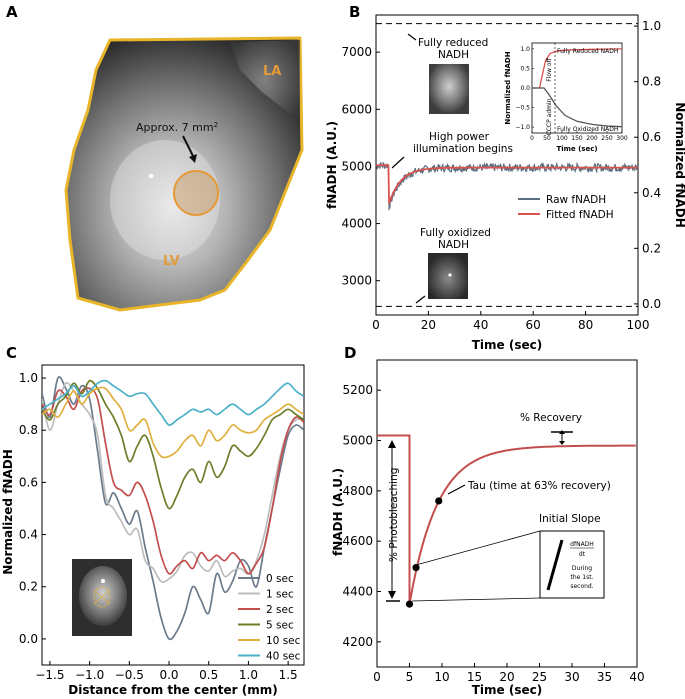  What do you see at coordinates (562, 138) in the screenshot?
I see `inset-xtick-label-2: 100` at bounding box center [562, 138].